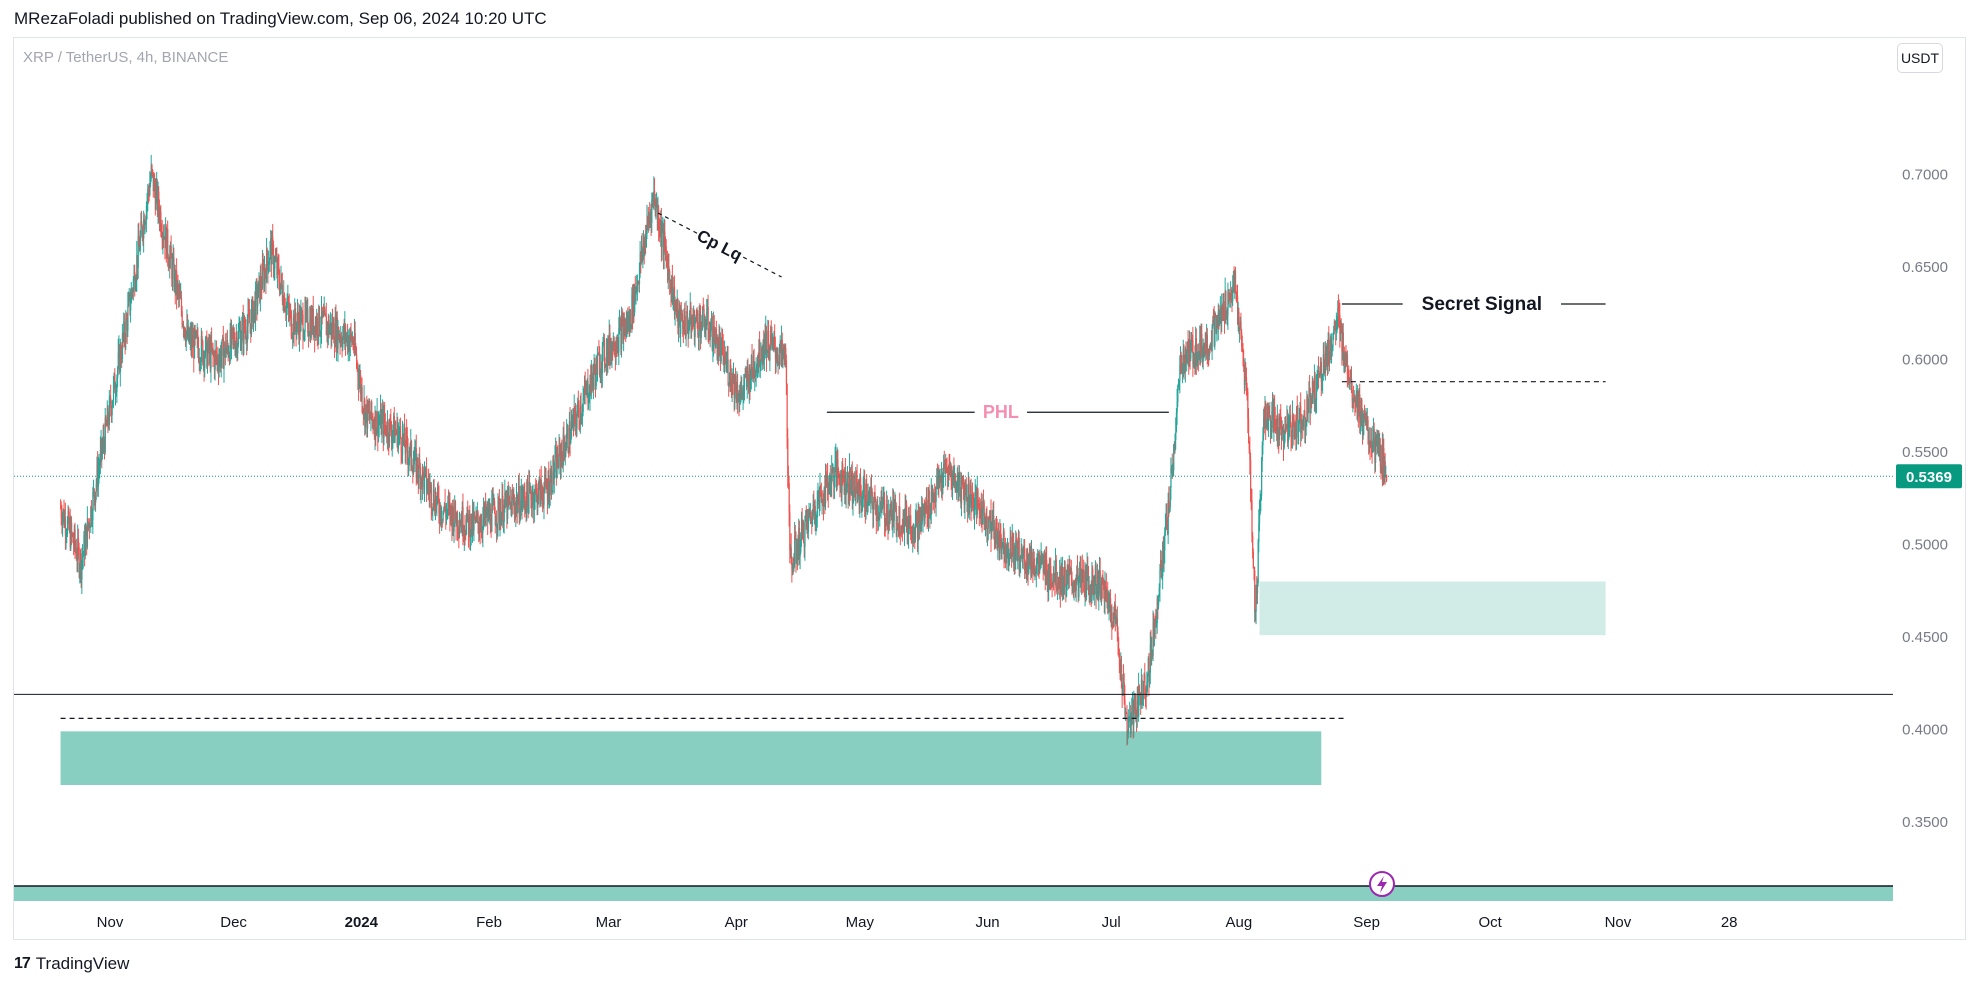 The image size is (1980, 989). What do you see at coordinates (1366, 922) in the screenshot?
I see `time-tick: Sep` at bounding box center [1366, 922].